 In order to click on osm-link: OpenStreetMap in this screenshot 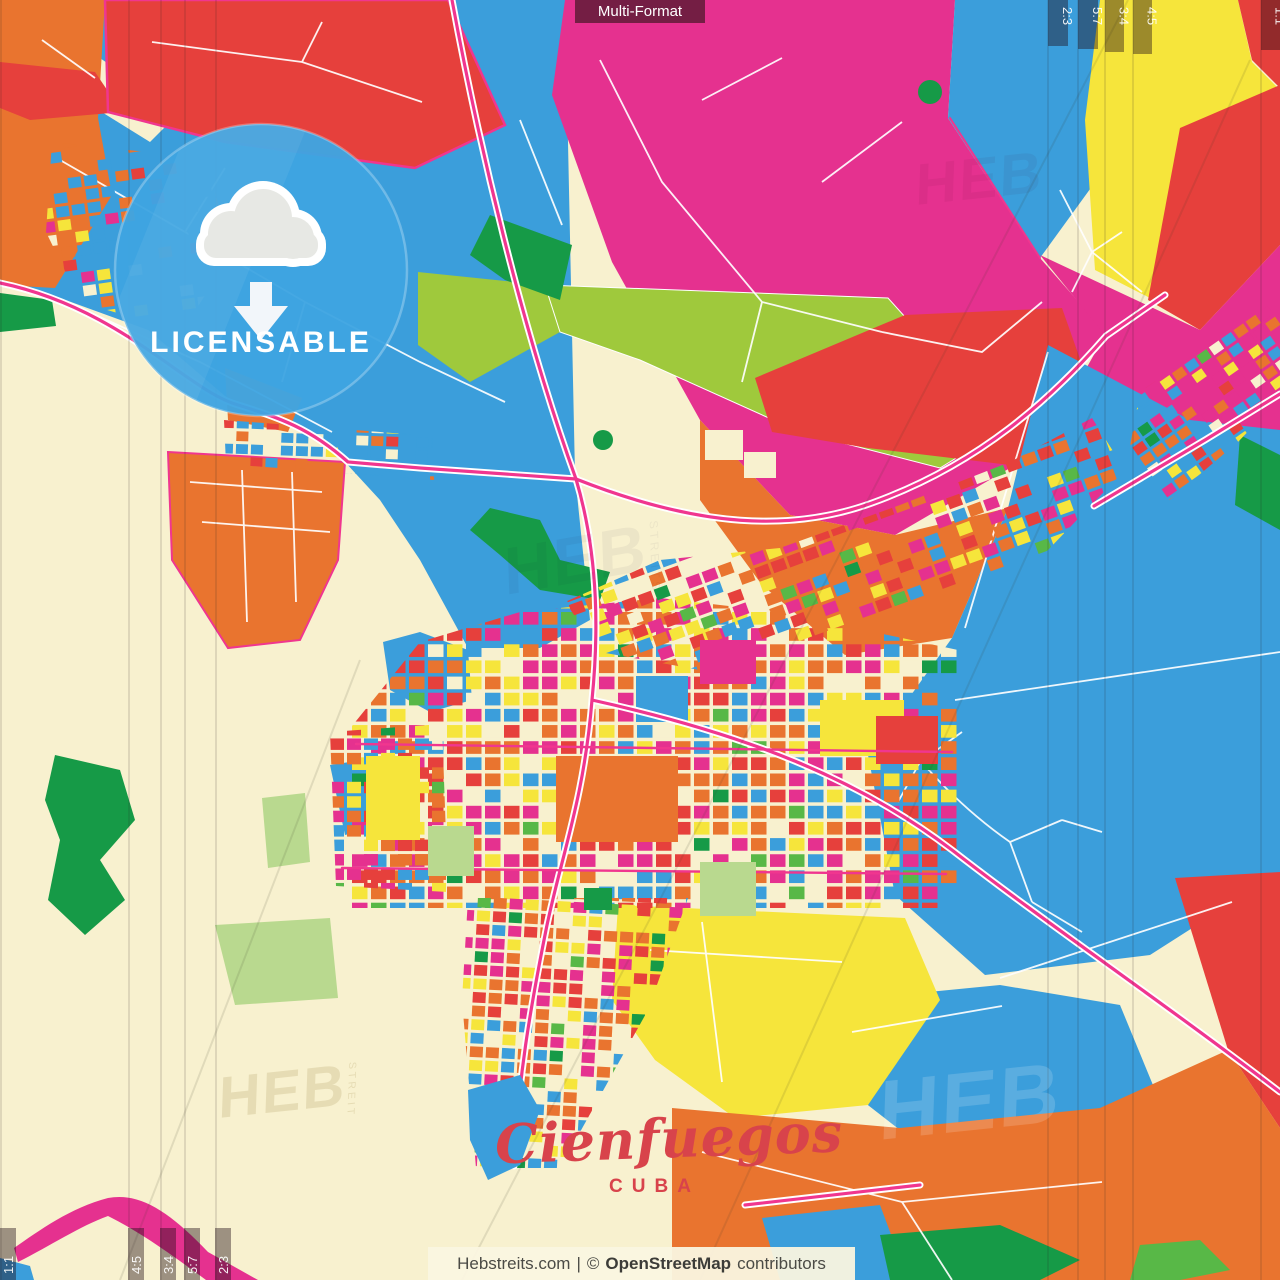, I will do `click(668, 1263)`.